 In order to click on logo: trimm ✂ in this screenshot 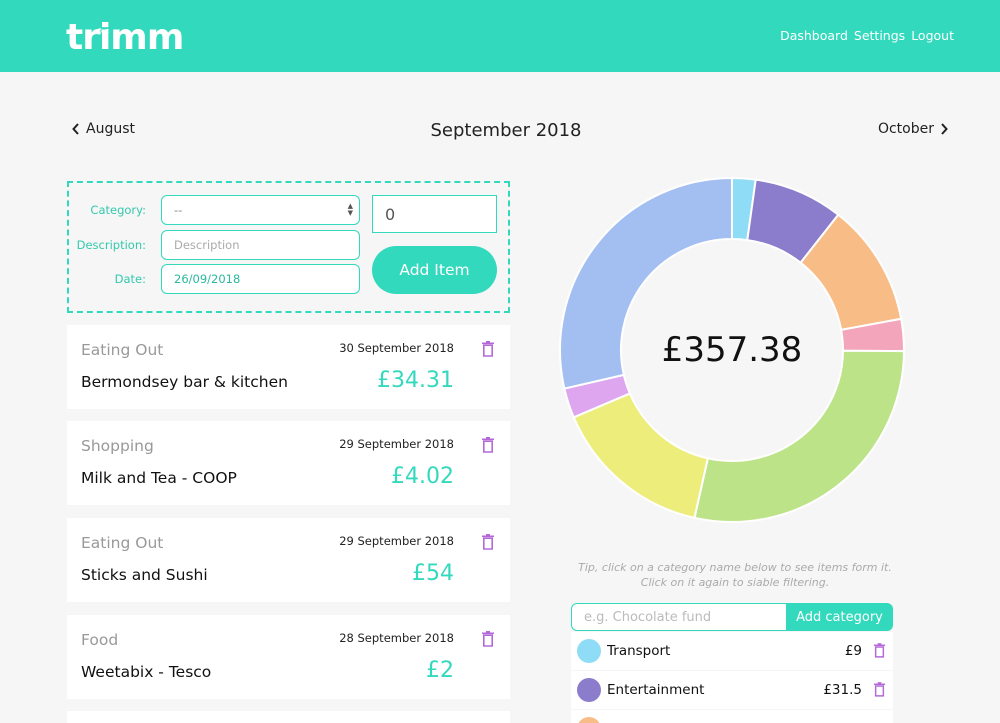, I will do `click(125, 38)`.